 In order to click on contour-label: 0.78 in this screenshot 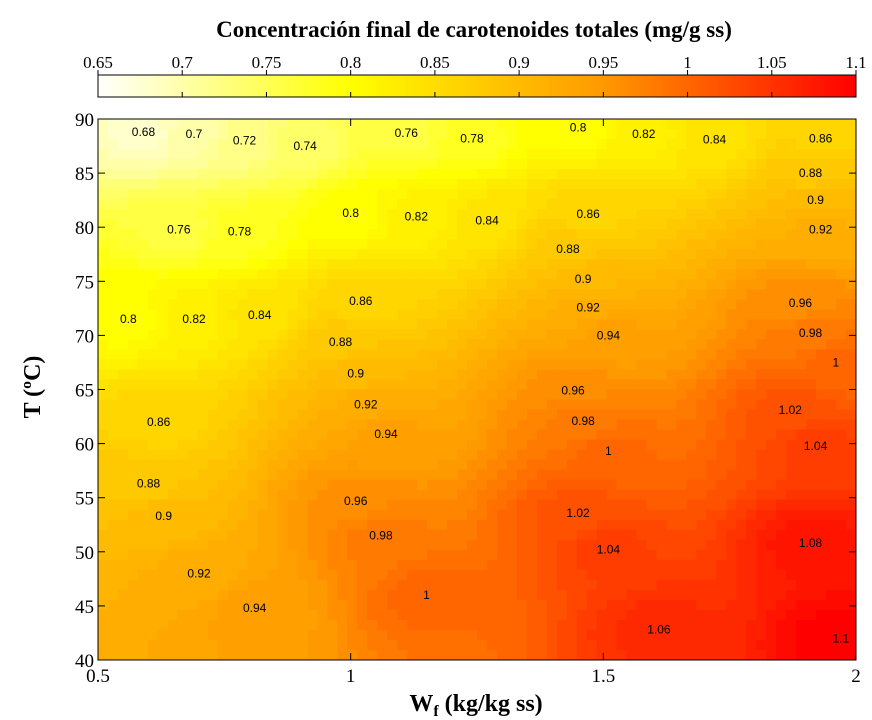, I will do `click(240, 232)`.